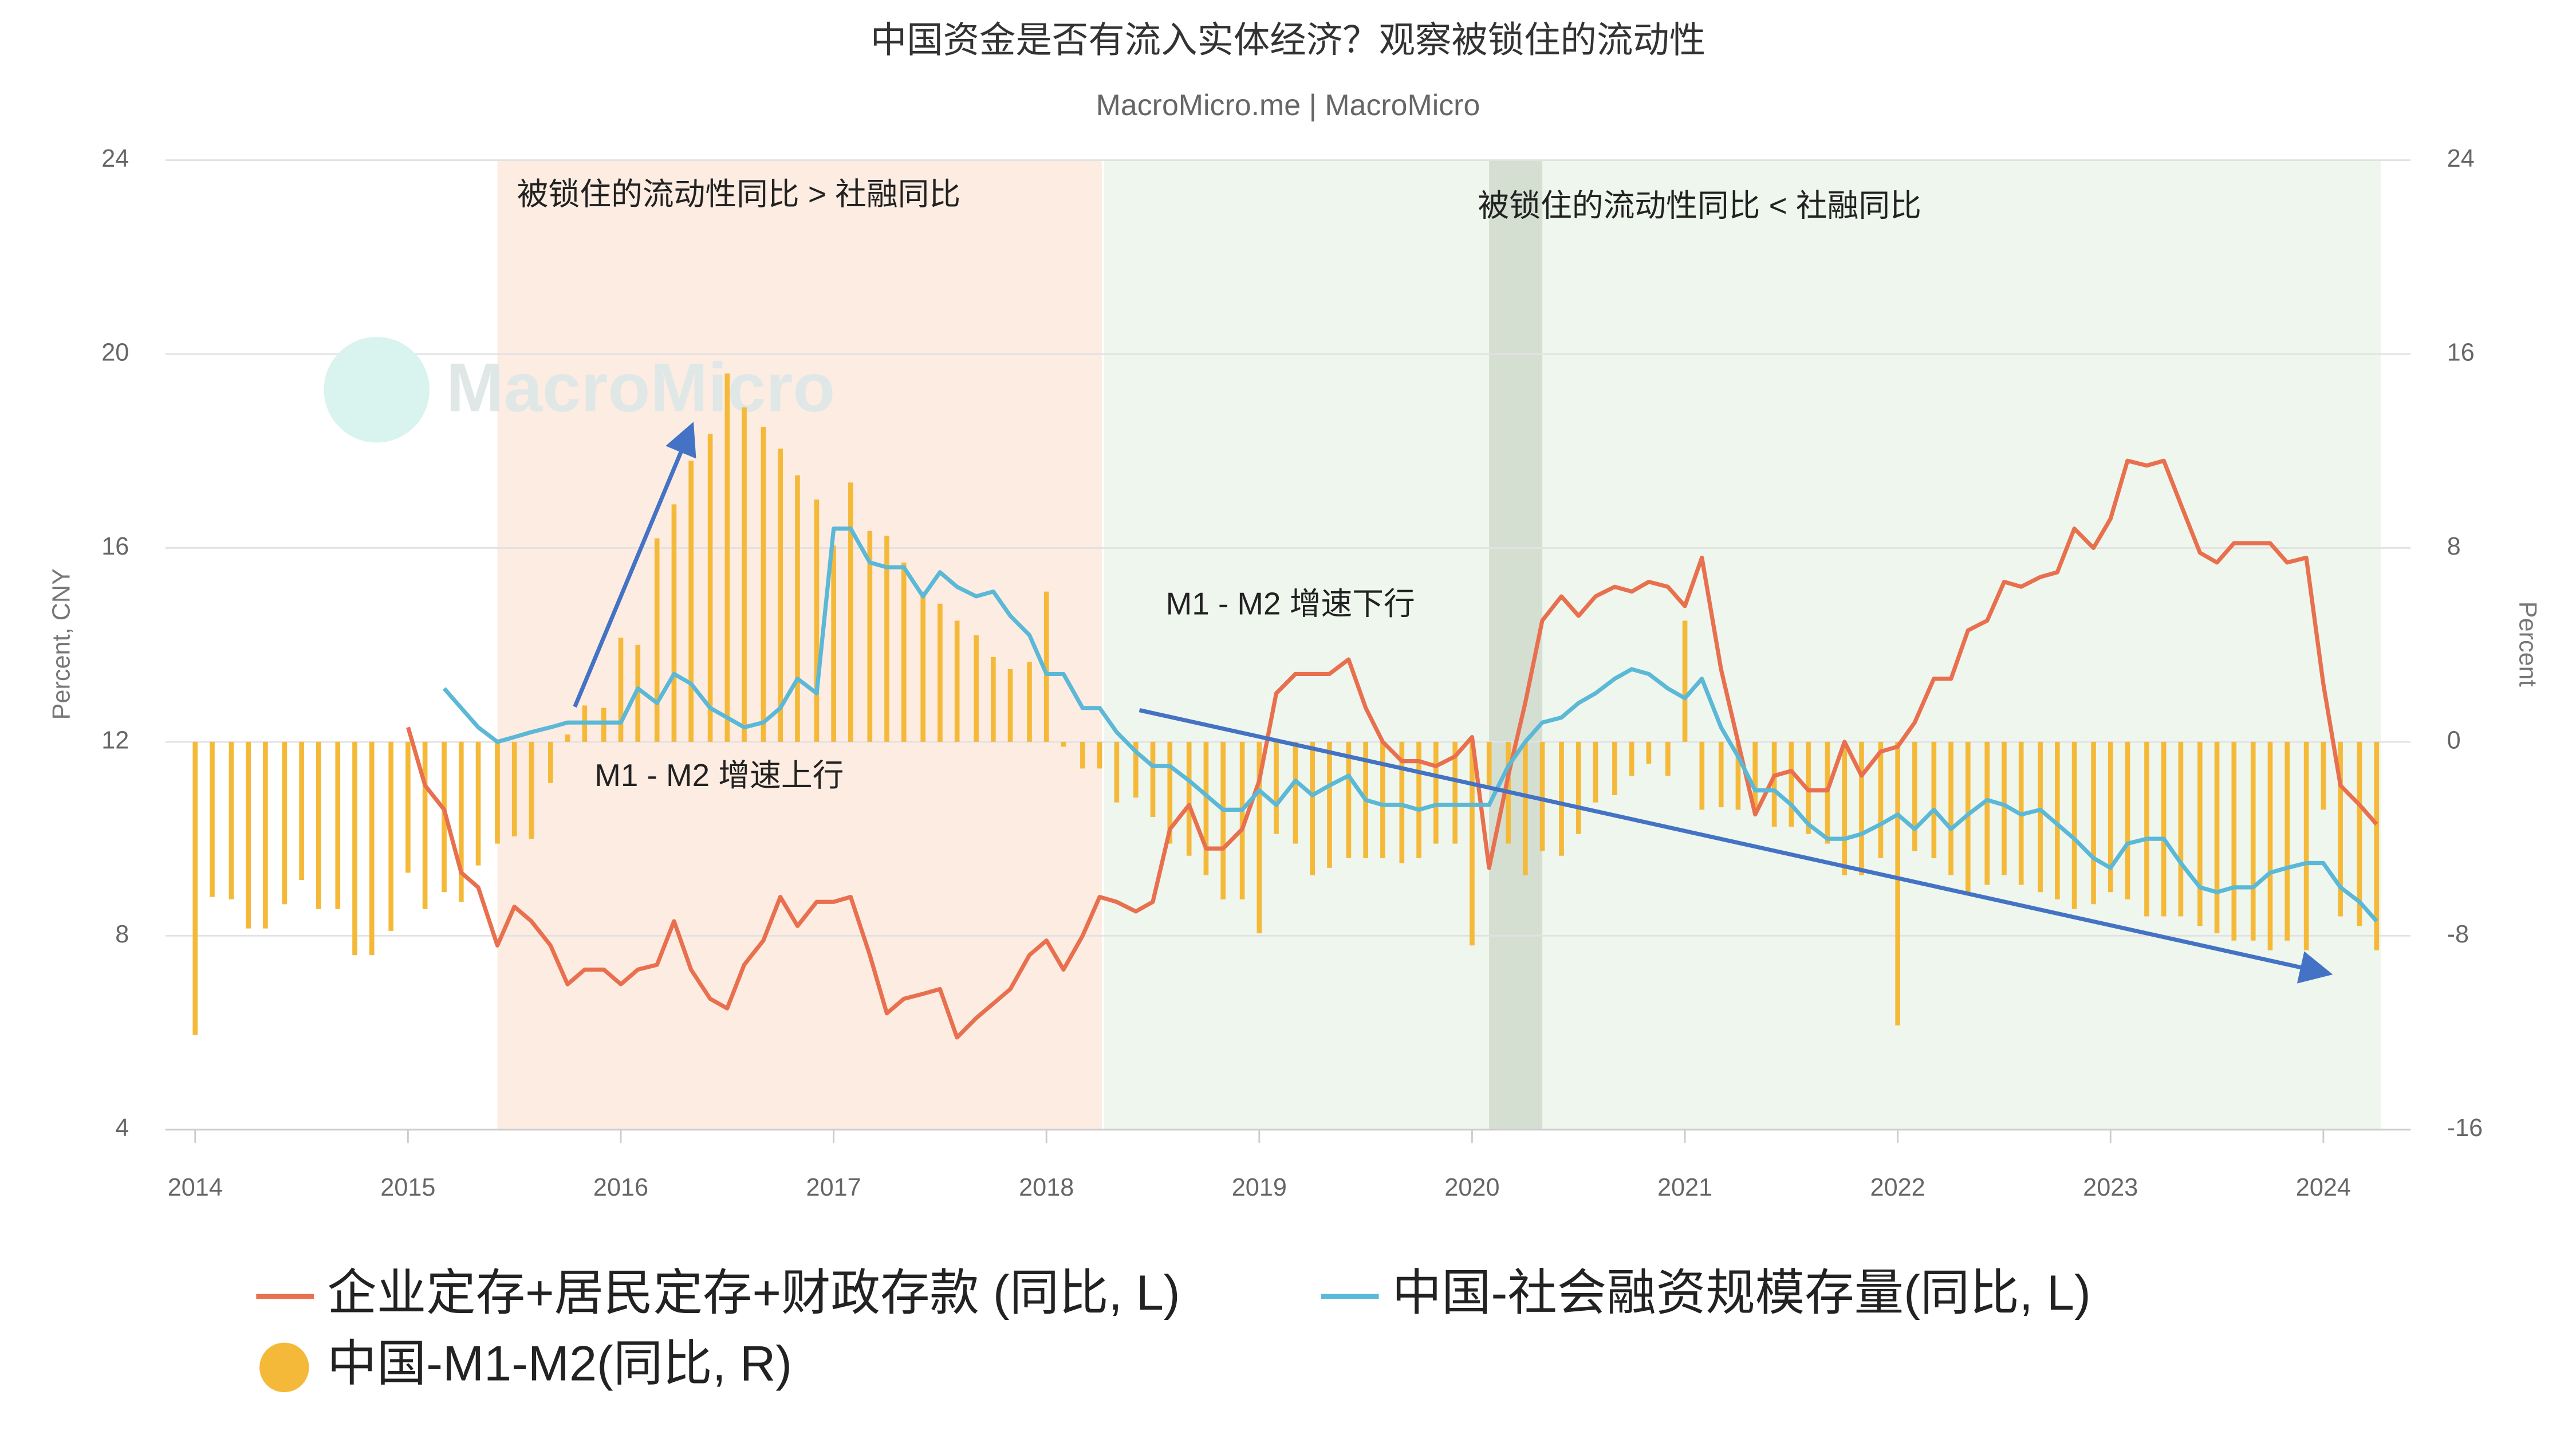 Image resolution: width=2576 pixels, height=1450 pixels. I want to click on chart-subtitle: MacroMicro.me | MacroMicro, so click(1288, 104).